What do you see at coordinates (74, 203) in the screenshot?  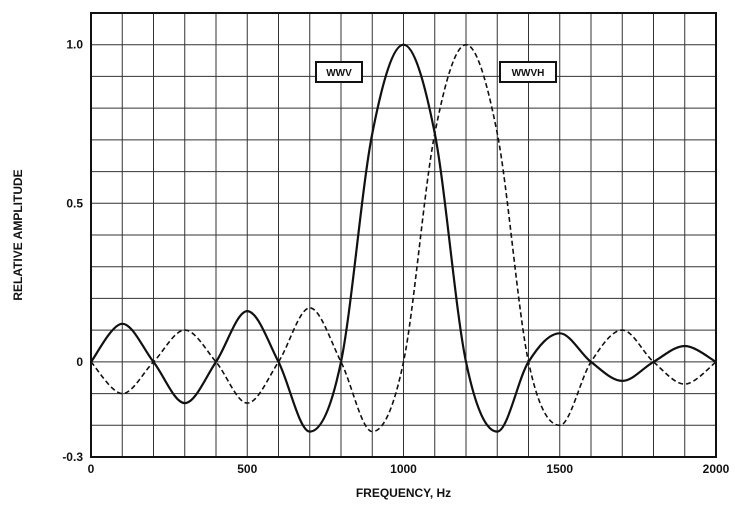 I see `y-tick-label: 0.5` at bounding box center [74, 203].